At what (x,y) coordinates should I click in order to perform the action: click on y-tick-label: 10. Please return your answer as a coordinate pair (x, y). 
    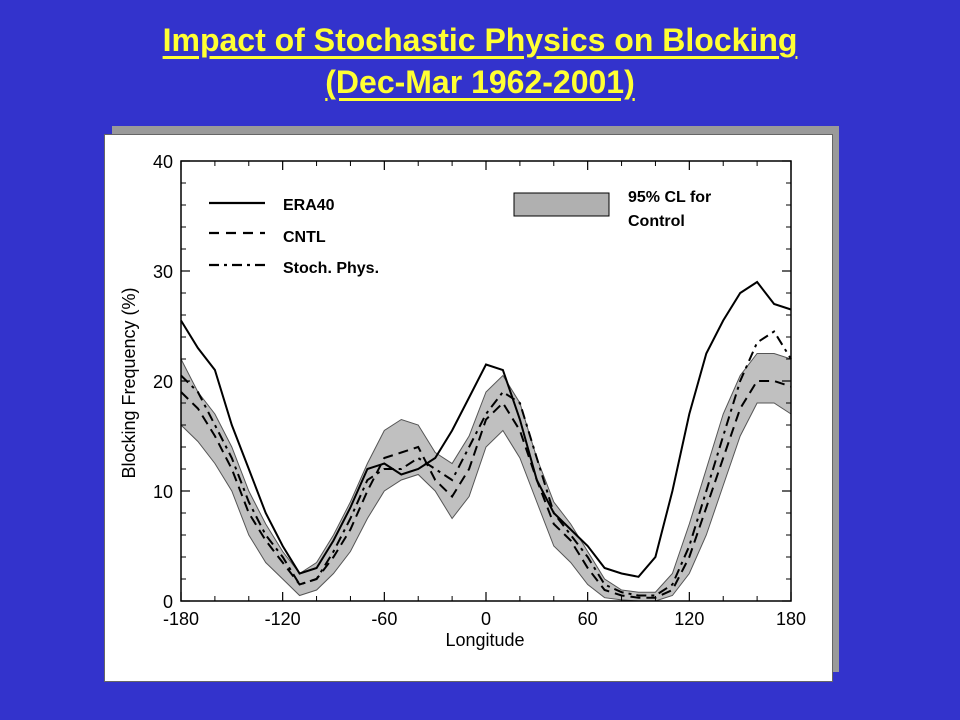
    Looking at the image, I should click on (163, 492).